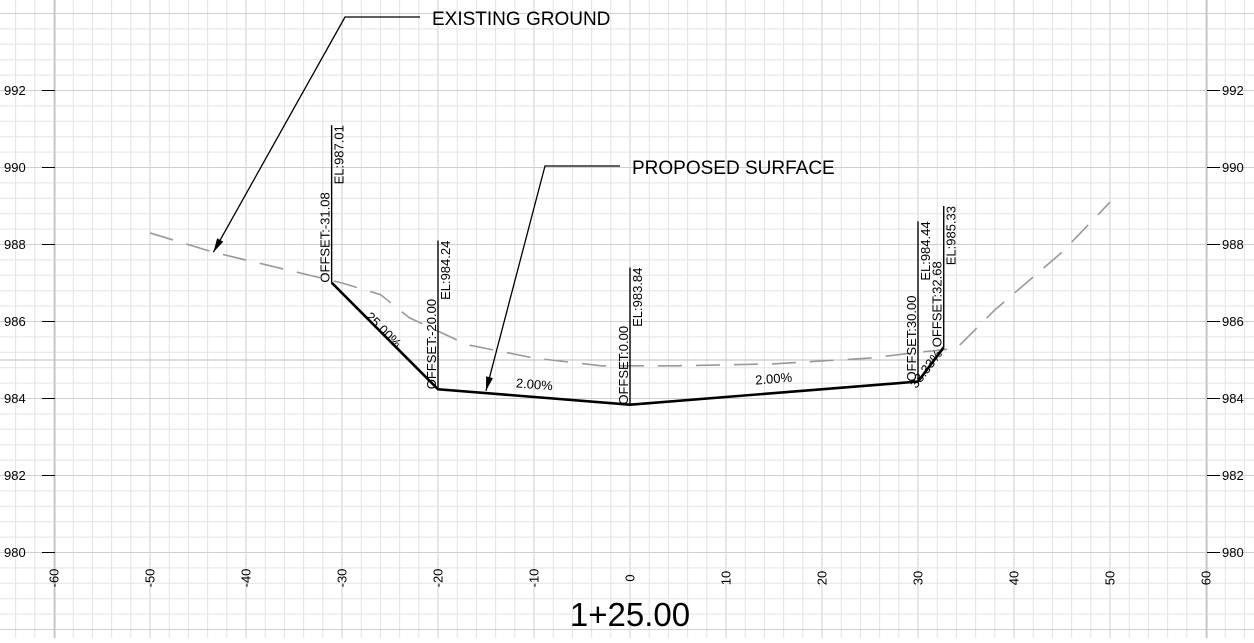 Image resolution: width=1254 pixels, height=643 pixels. What do you see at coordinates (438, 578) in the screenshot?
I see `x-tick-label: -20` at bounding box center [438, 578].